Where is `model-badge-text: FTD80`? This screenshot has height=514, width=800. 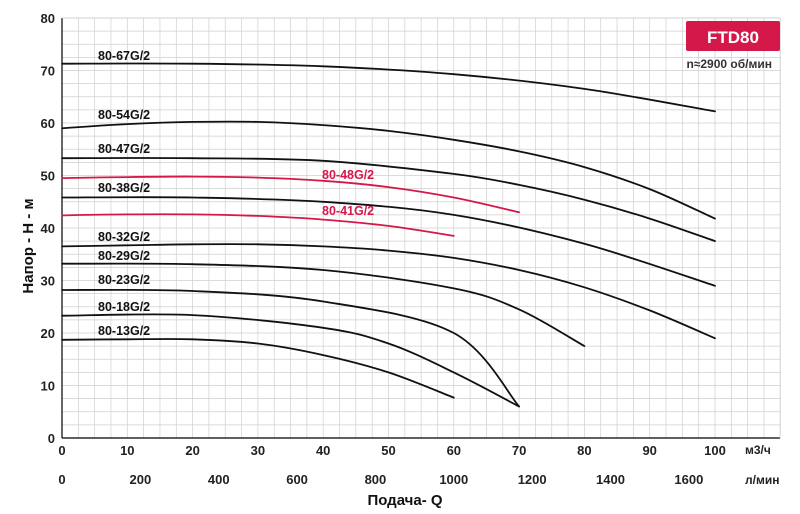 model-badge-text: FTD80 is located at coordinates (733, 37).